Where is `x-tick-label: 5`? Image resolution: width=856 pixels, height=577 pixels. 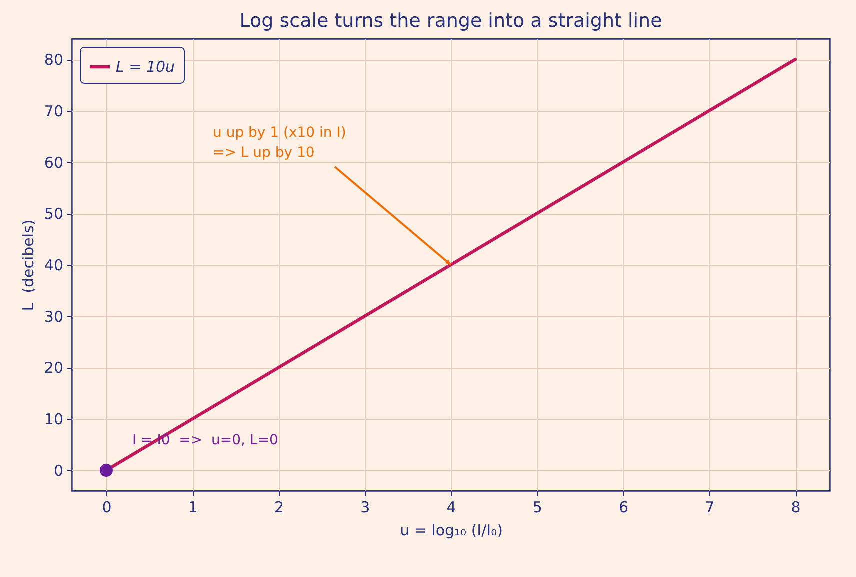
x-tick-label: 5 is located at coordinates (537, 507).